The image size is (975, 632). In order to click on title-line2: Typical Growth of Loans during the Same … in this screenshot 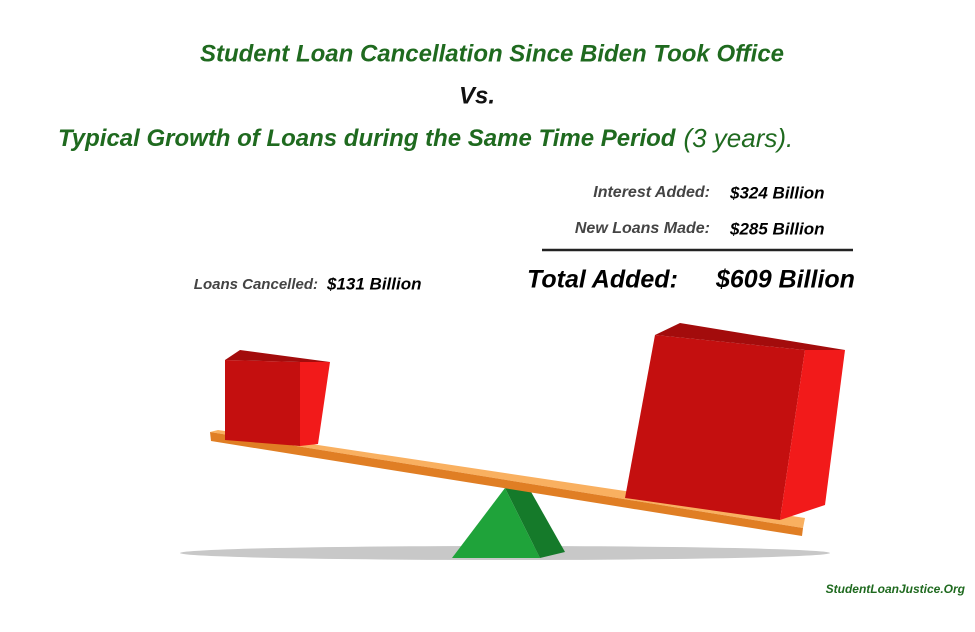, I will do `click(425, 138)`.